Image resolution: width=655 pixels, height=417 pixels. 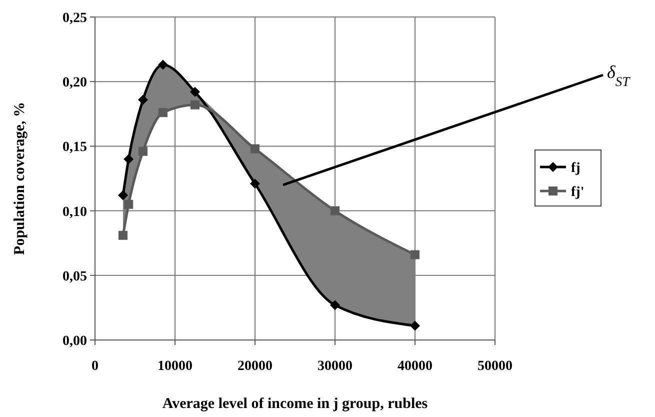 I want to click on x-tick-label: 10000, so click(x=175, y=366).